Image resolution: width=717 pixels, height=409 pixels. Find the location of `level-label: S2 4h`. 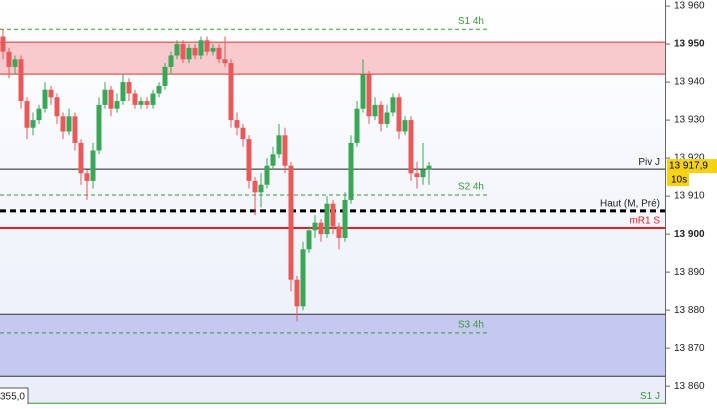

level-label: S2 4h is located at coordinates (471, 187).